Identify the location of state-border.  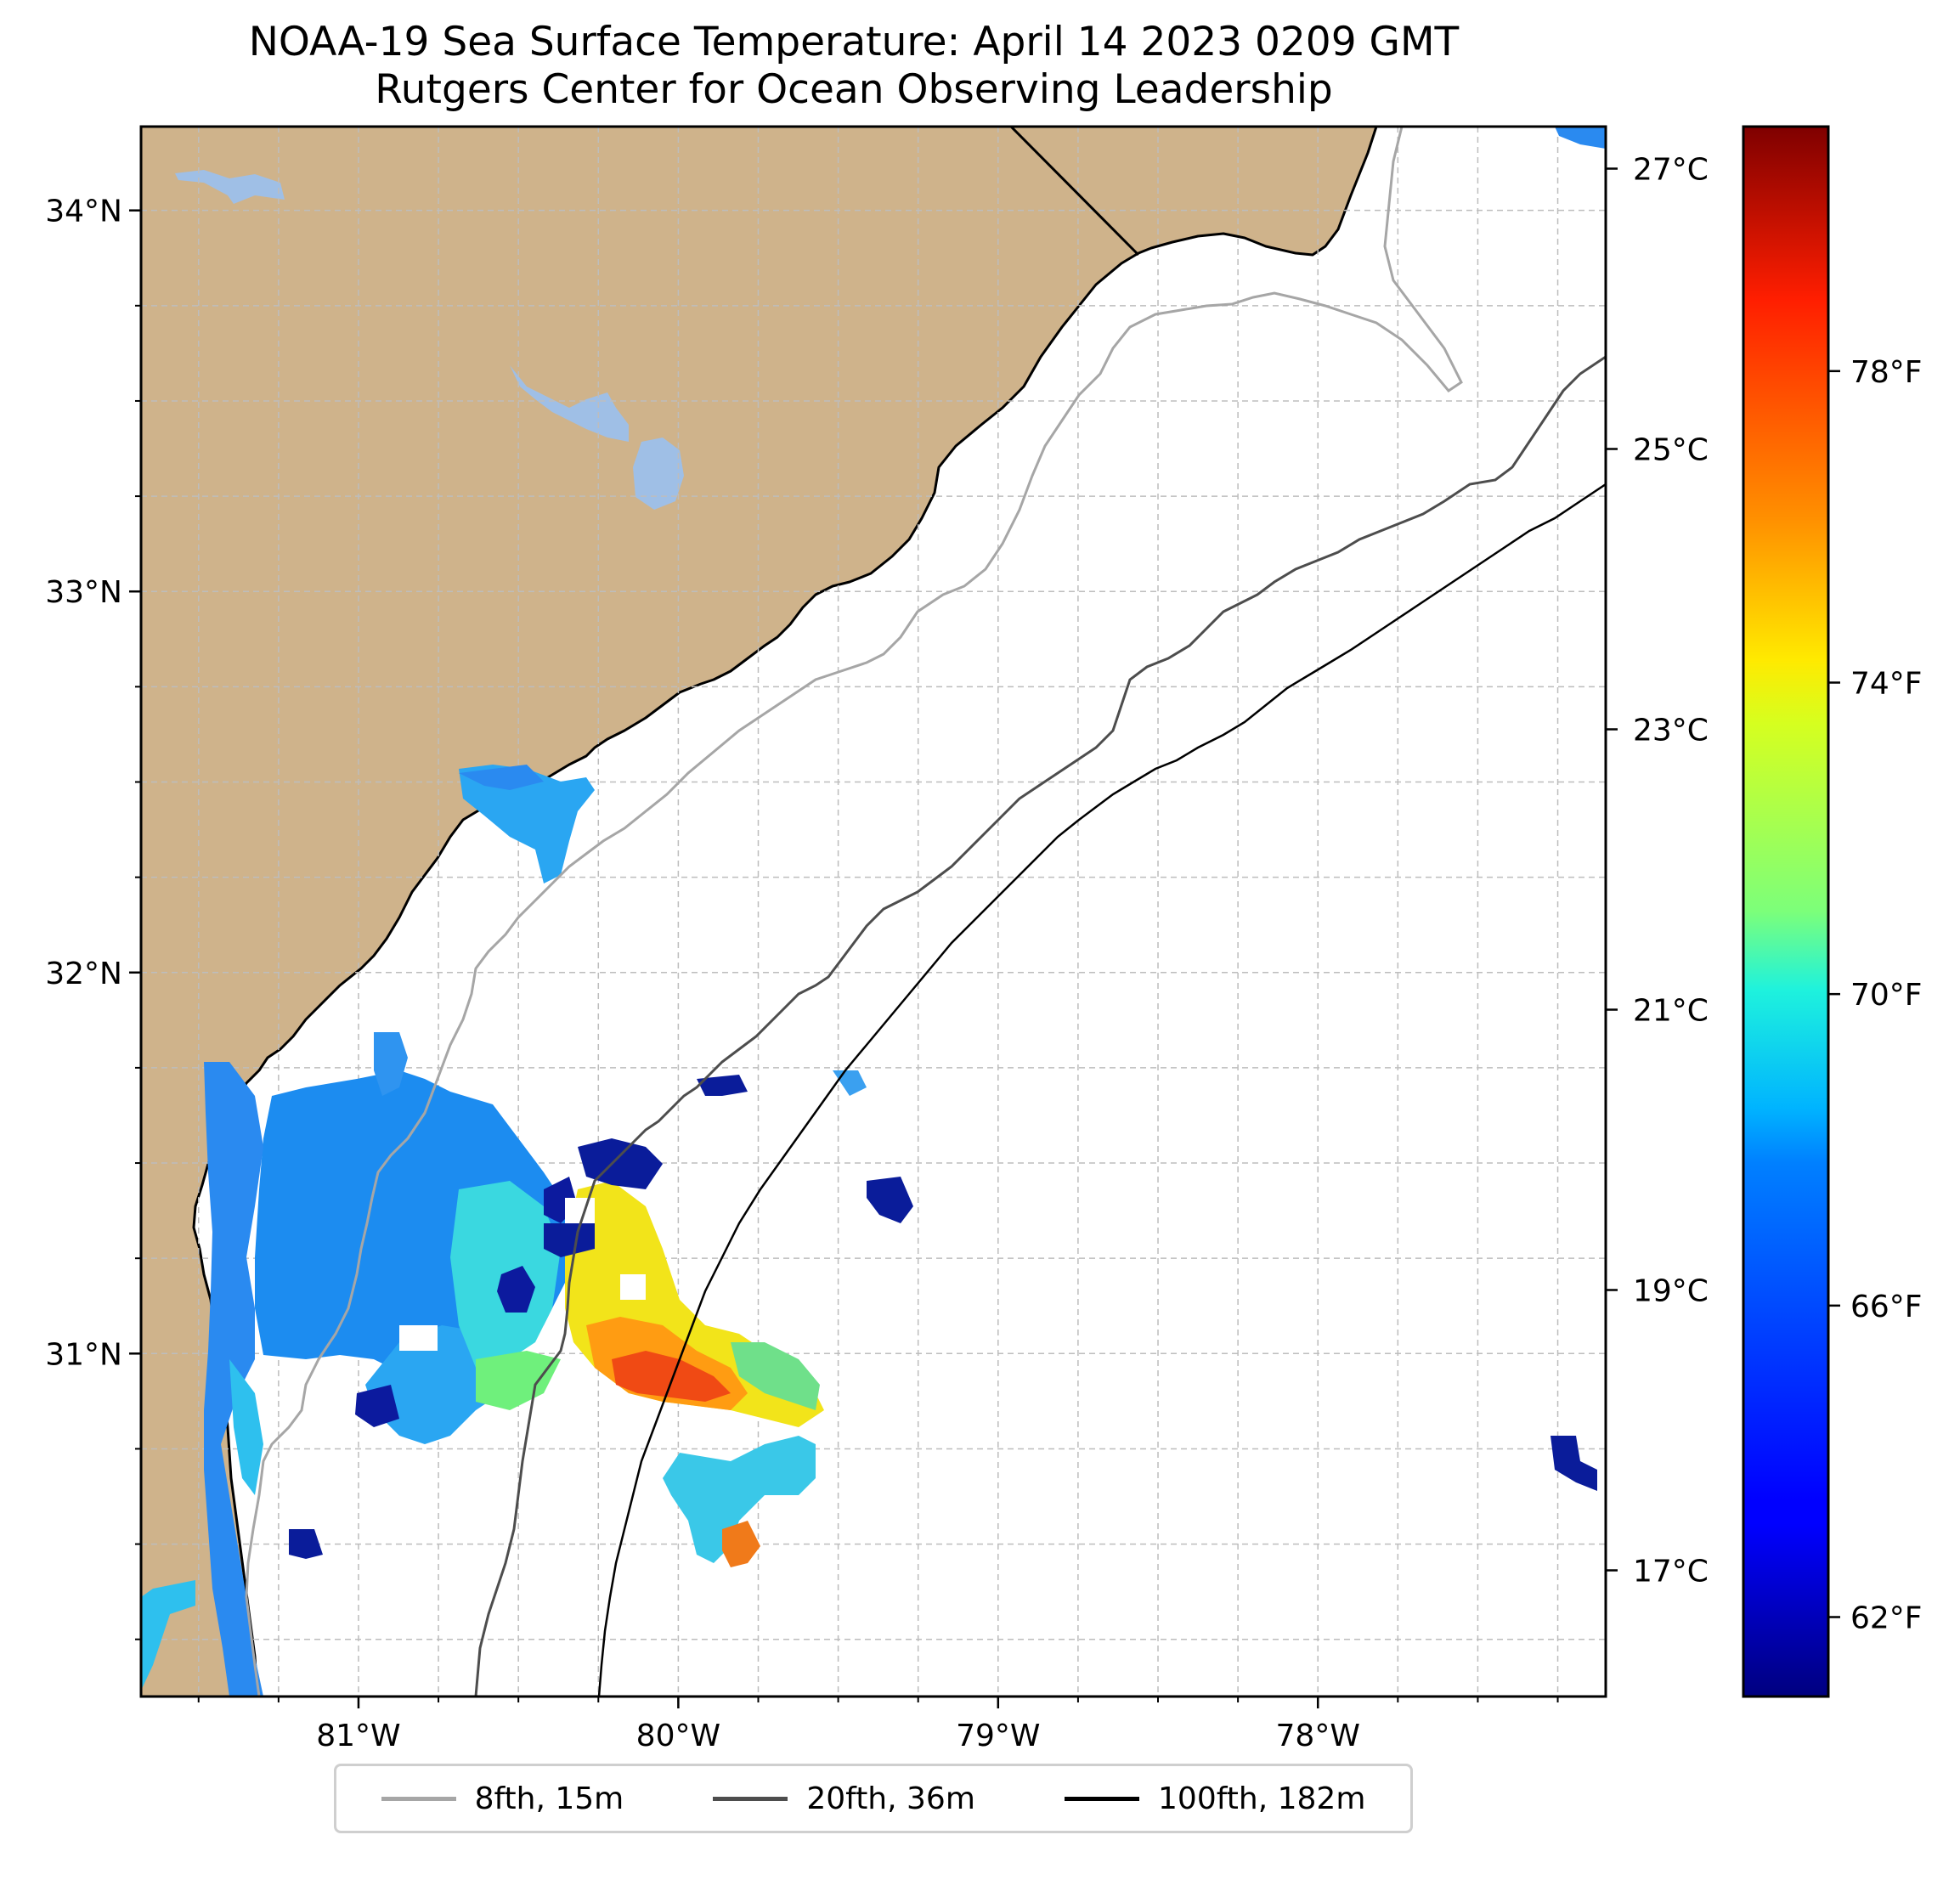
(1074, 192).